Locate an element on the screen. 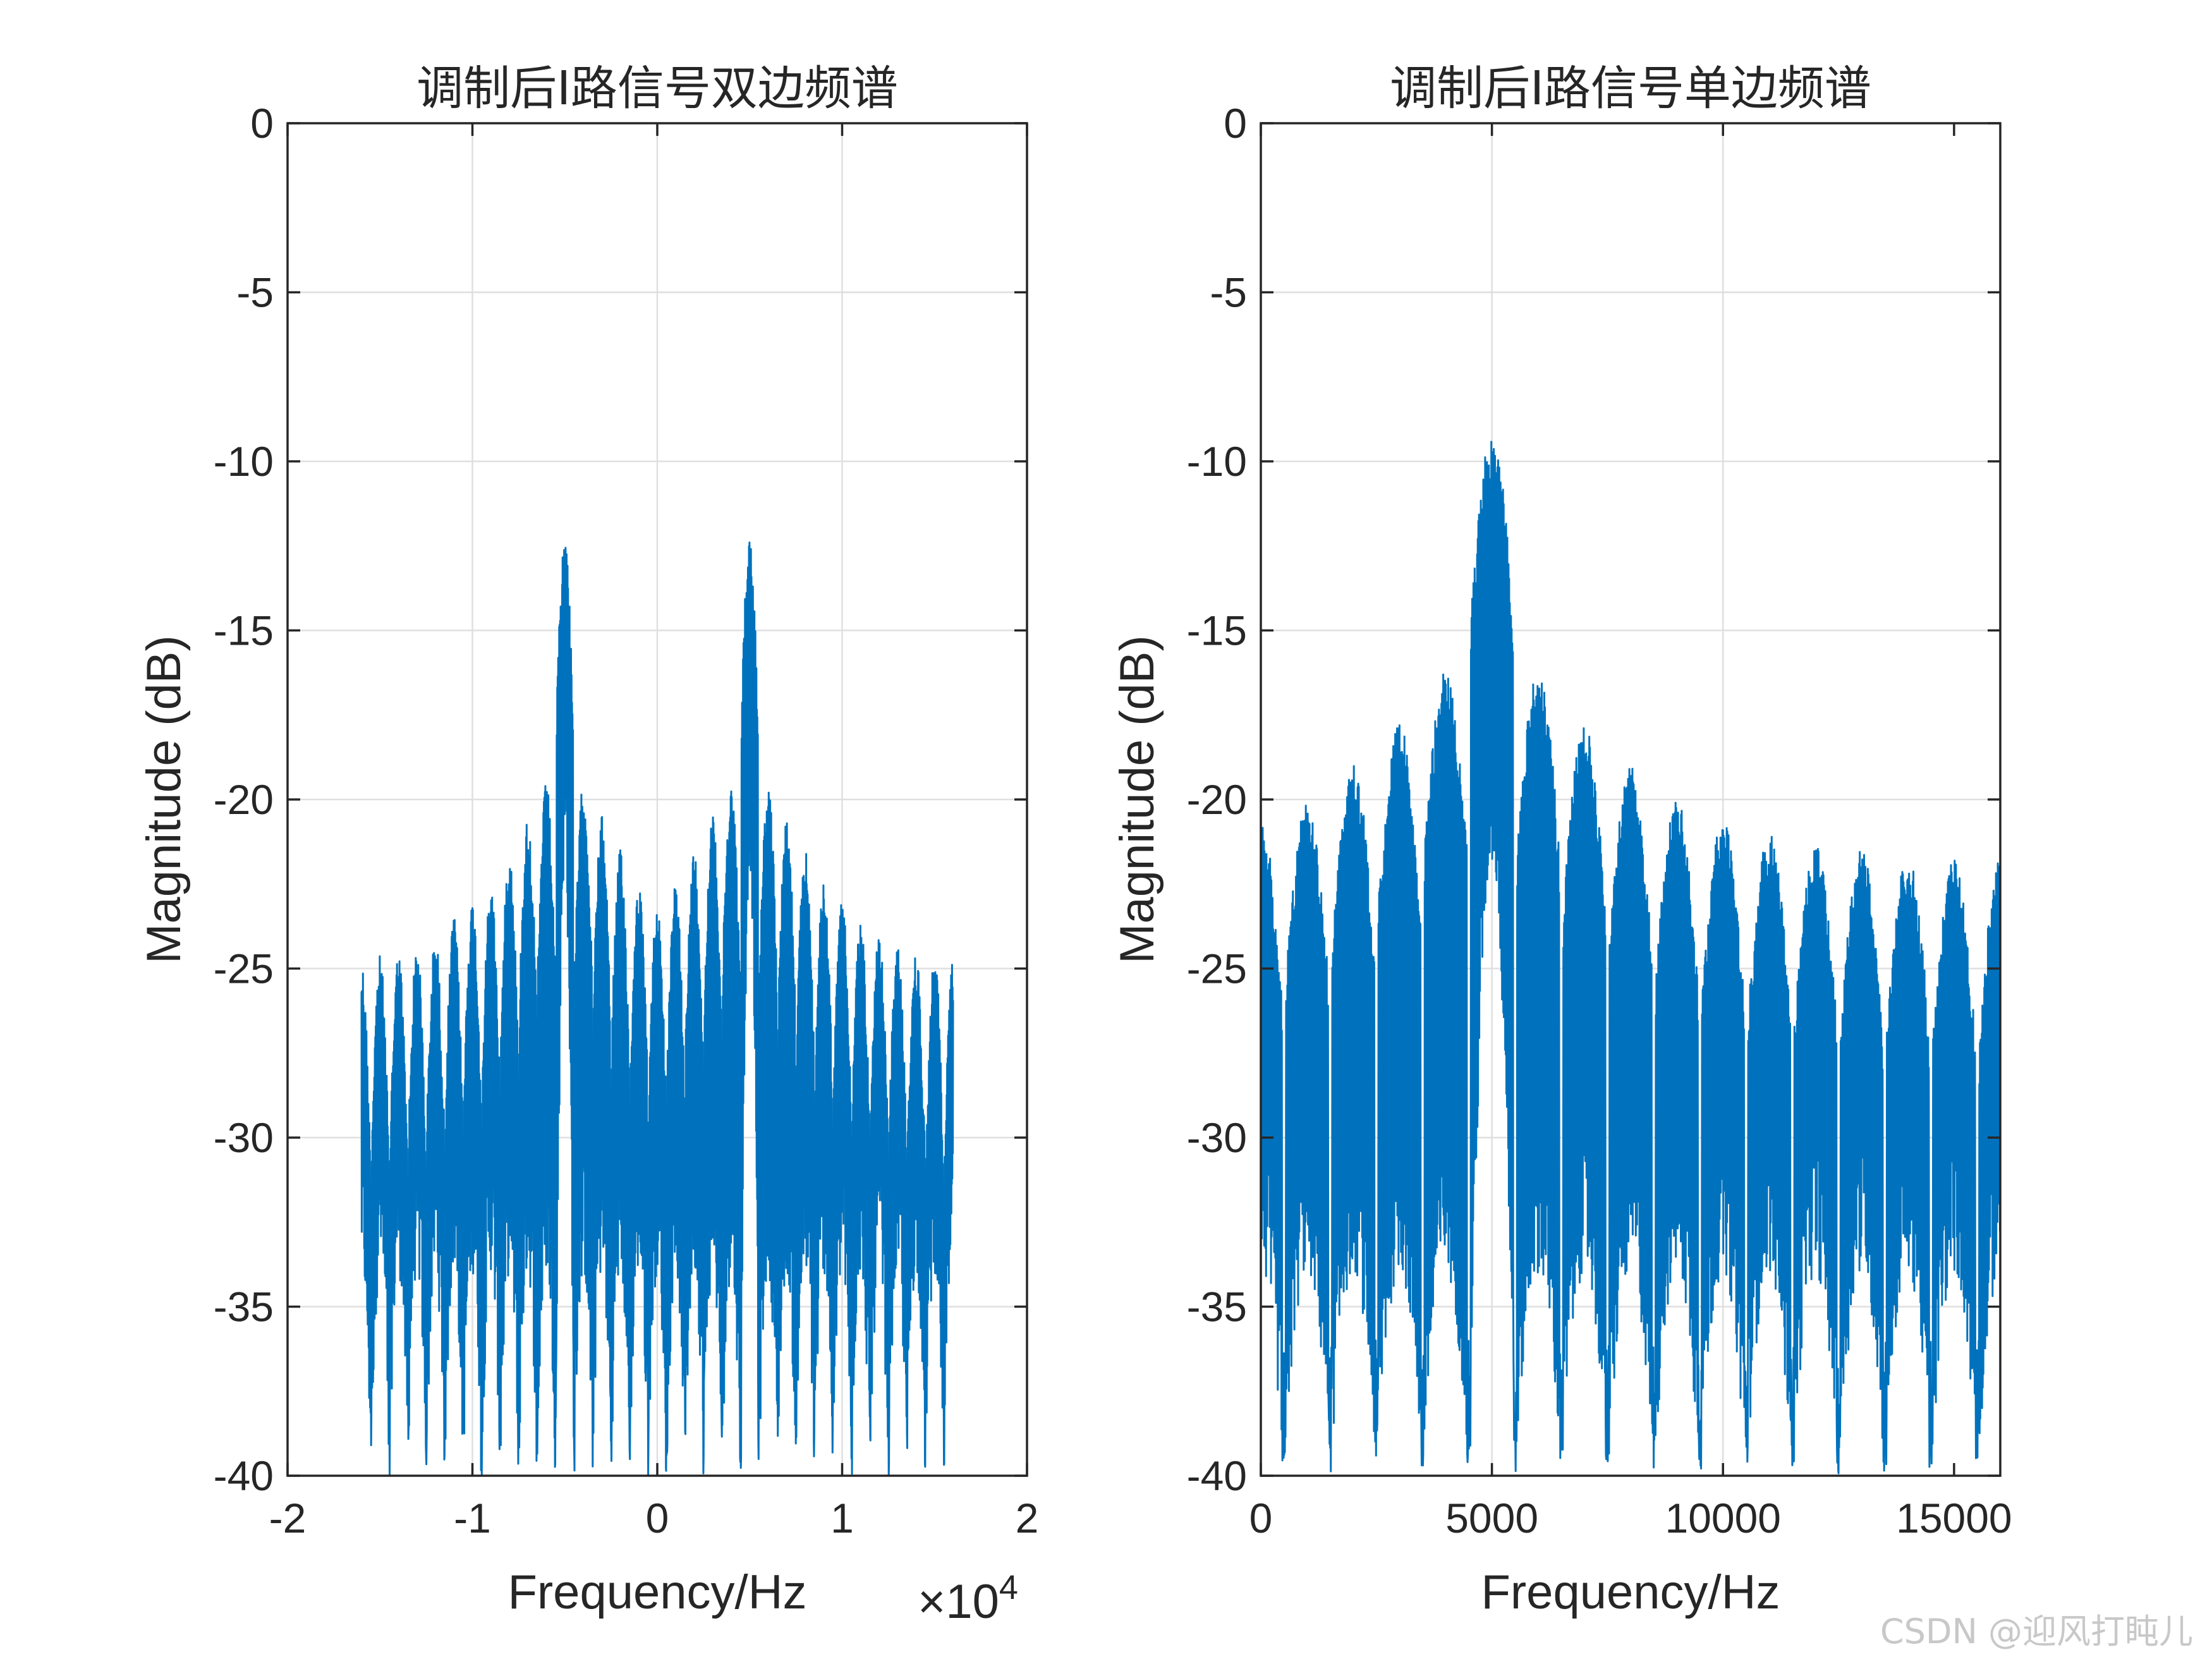  left-x-exponent-base: ×10 is located at coordinates (958, 1602).